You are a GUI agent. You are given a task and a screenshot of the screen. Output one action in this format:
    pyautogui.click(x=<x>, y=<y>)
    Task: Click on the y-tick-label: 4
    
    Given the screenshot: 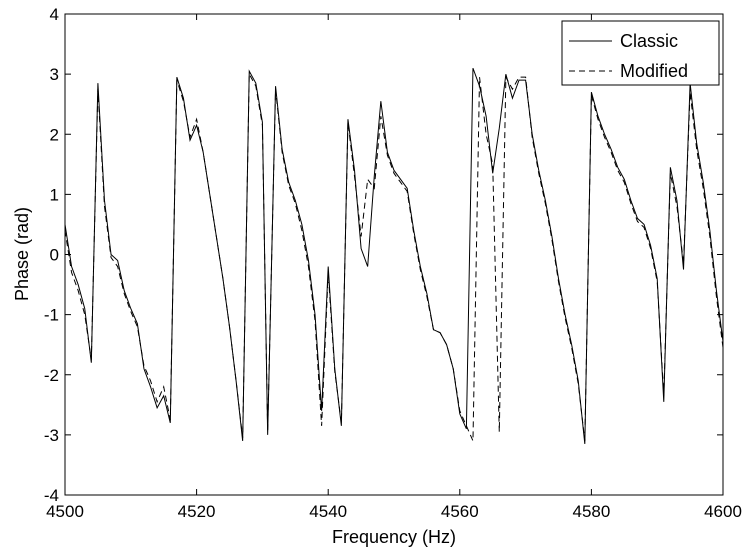 What is the action you would take?
    pyautogui.click(x=54, y=14)
    